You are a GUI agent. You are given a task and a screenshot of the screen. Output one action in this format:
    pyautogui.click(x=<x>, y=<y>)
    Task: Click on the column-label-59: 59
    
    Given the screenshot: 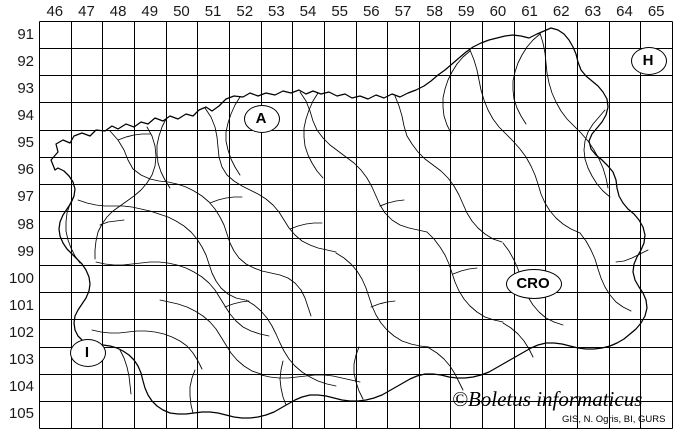 What is the action you would take?
    pyautogui.click(x=466, y=11)
    